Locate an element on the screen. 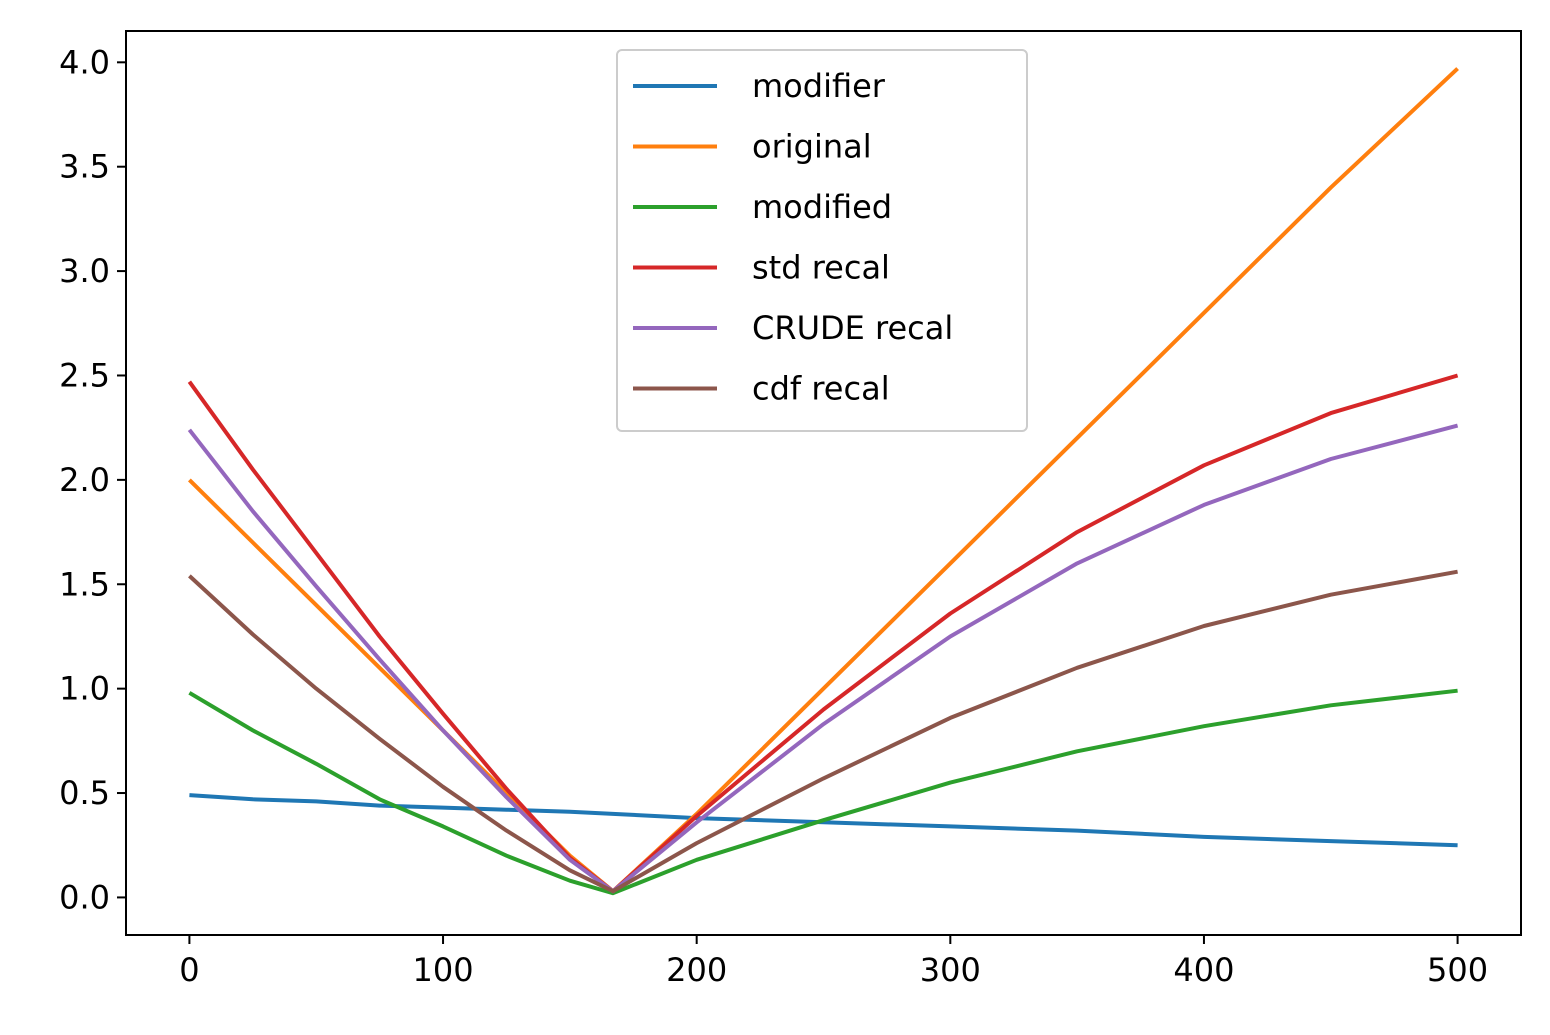 The image size is (1550, 1035). y-tick-label: 3.0 is located at coordinates (84, 271).